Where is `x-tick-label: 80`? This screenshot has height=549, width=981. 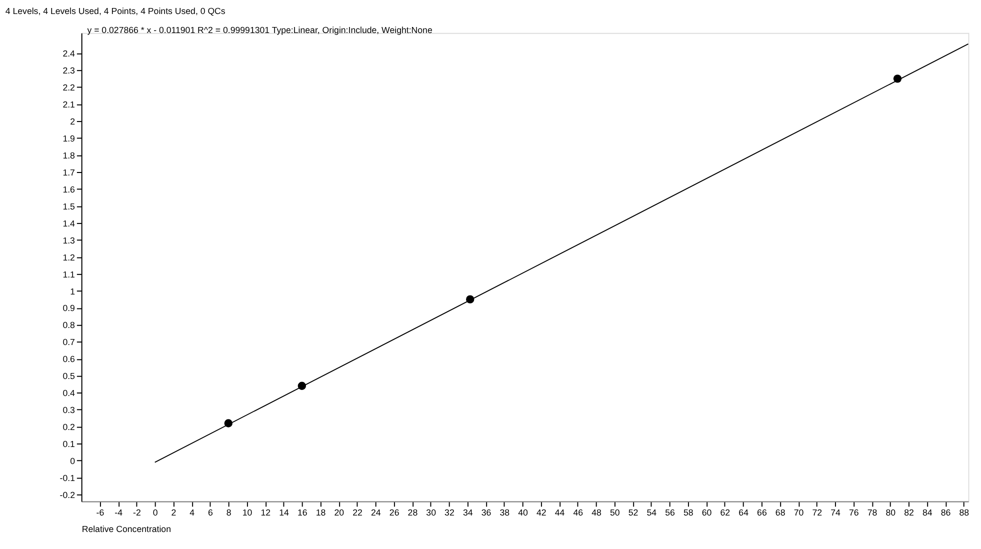
x-tick-label: 80 is located at coordinates (891, 513).